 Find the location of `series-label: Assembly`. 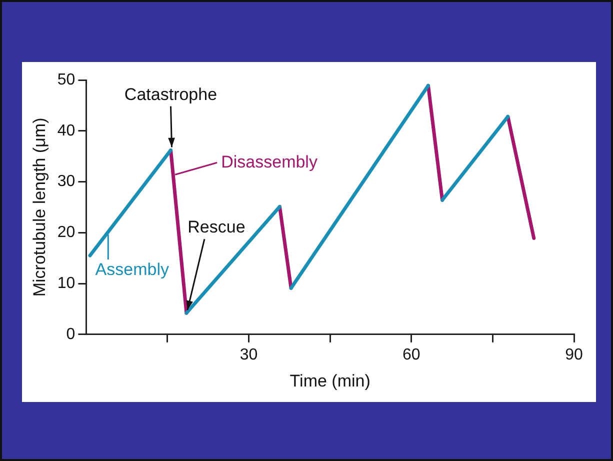

series-label: Assembly is located at coordinates (132, 270).